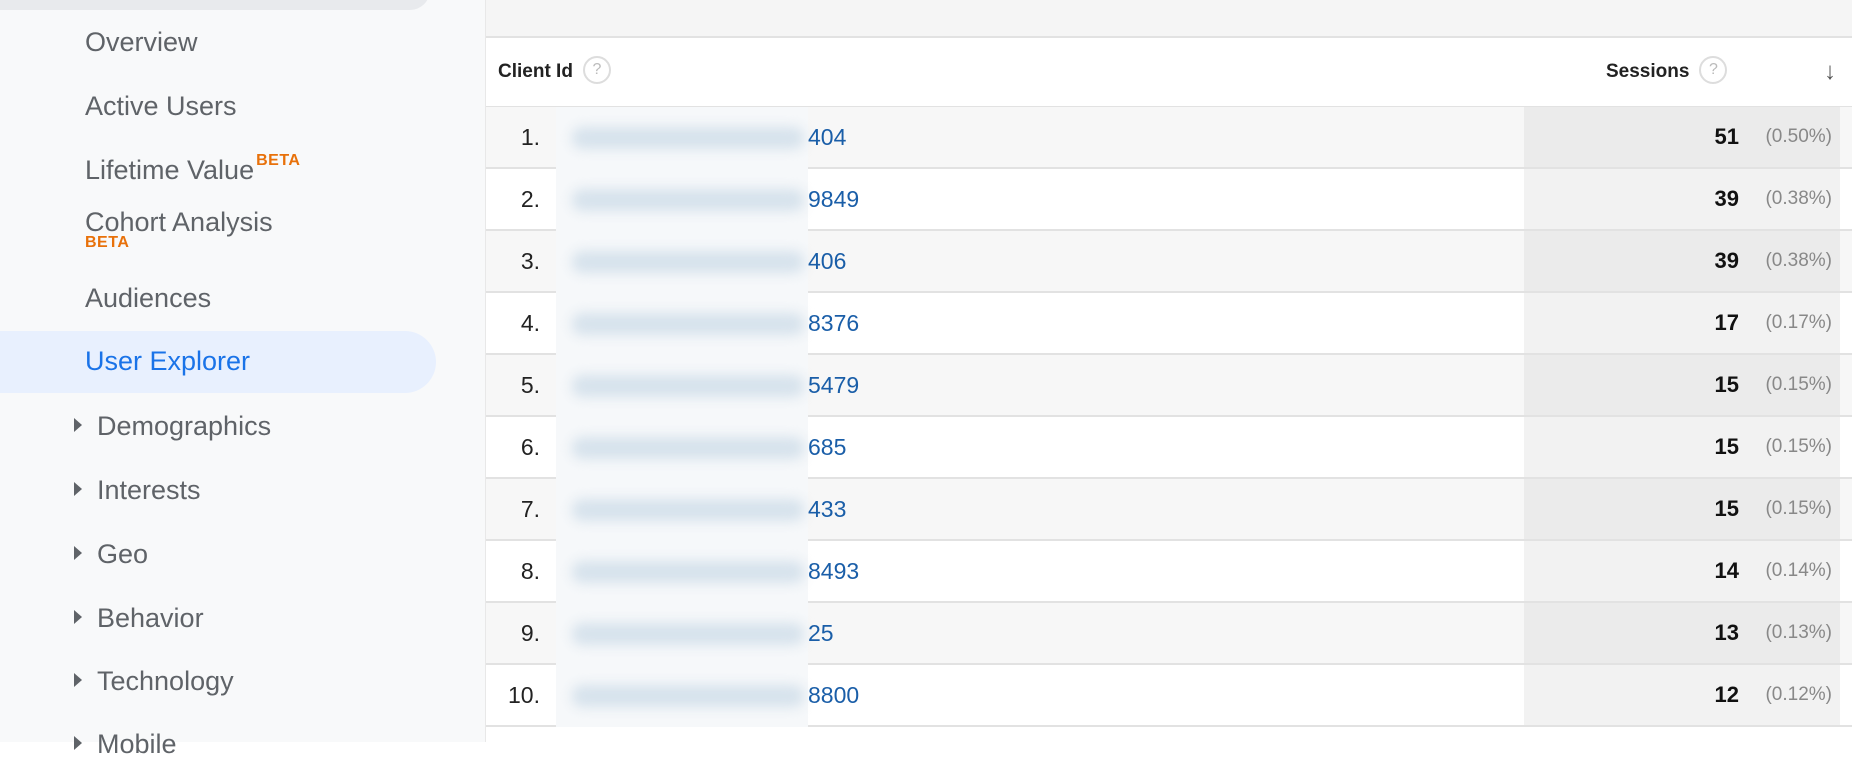 This screenshot has height=762, width=1852. I want to click on sidebar-item-lifetime-value: Lifetime Value BETA, so click(192, 172).